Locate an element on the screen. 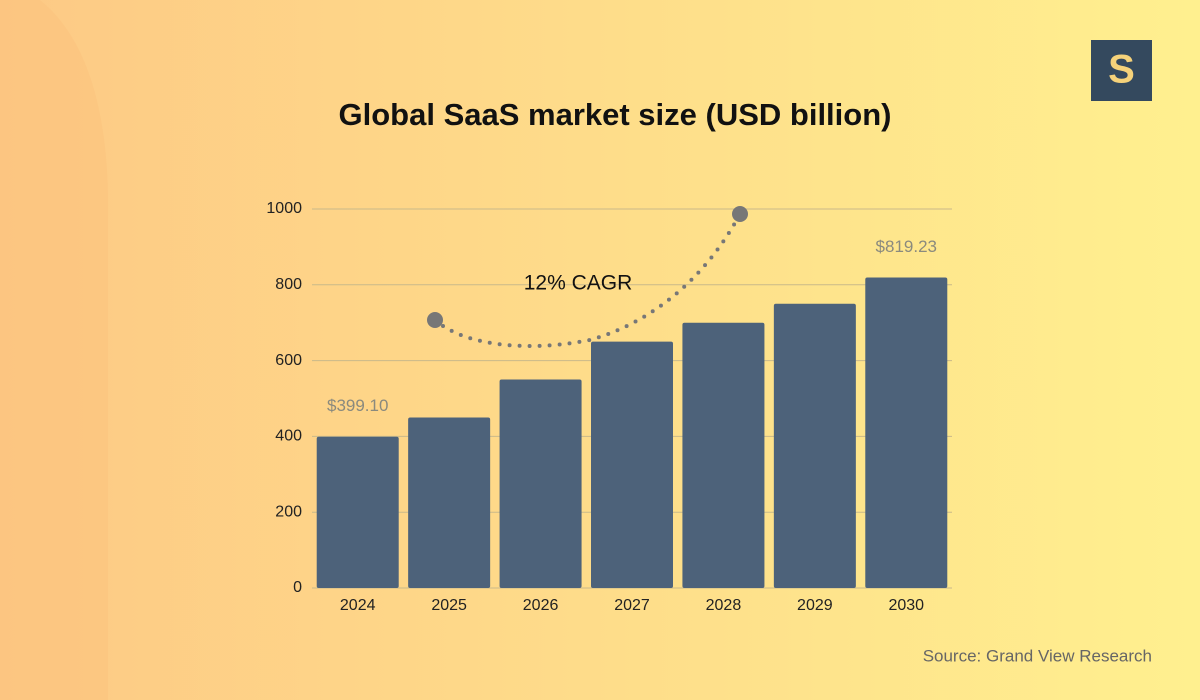 The image size is (1200, 700). y-tick-label: 600 is located at coordinates (288, 360).